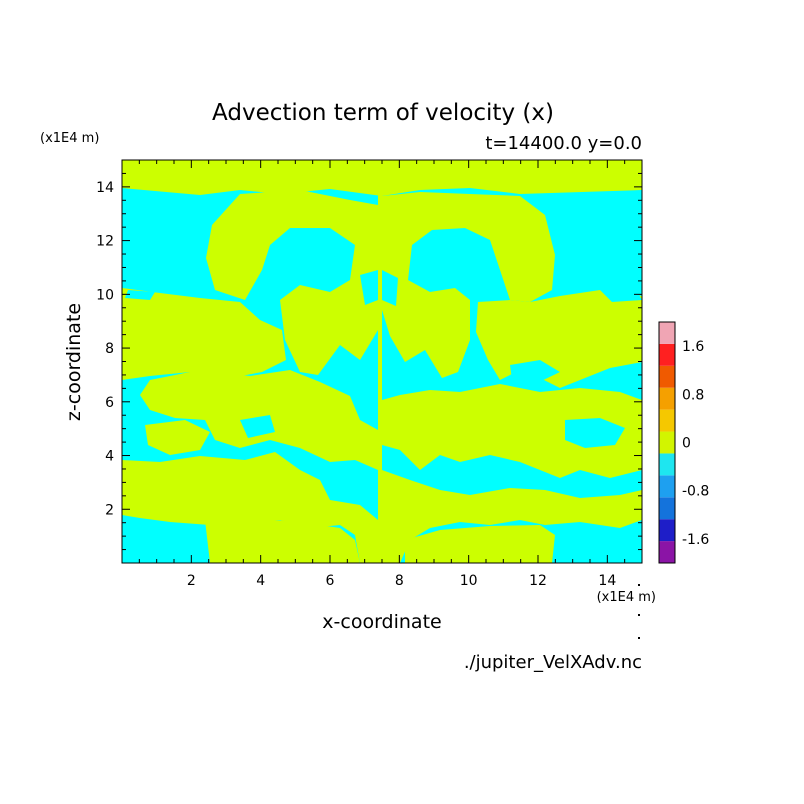 Image resolution: width=804 pixels, height=804 pixels. I want to click on y-unit-label: (x1E4 m), so click(69, 138).